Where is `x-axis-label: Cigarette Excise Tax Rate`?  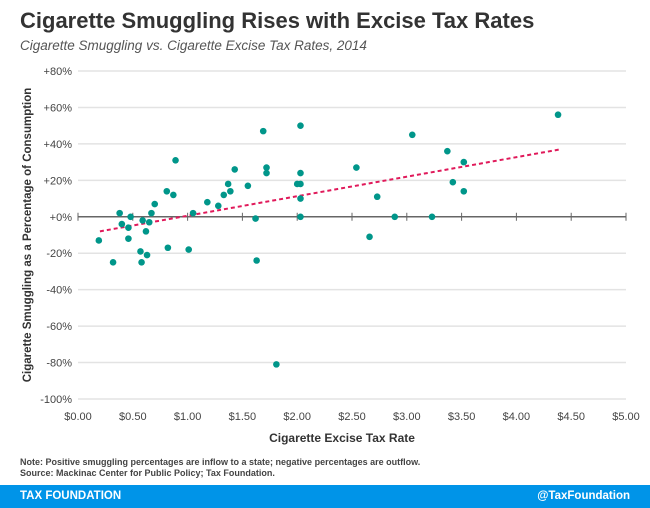
x-axis-label: Cigarette Excise Tax Rate is located at coordinates (342, 438).